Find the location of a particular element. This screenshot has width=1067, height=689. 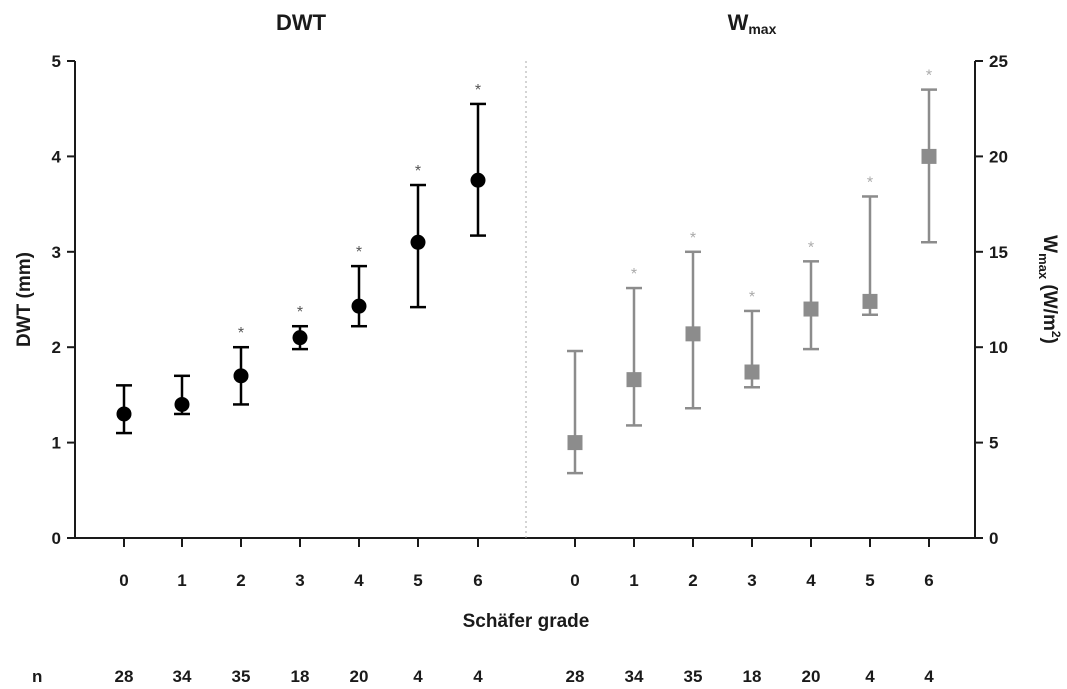

n-row-label: n is located at coordinates (37, 676).